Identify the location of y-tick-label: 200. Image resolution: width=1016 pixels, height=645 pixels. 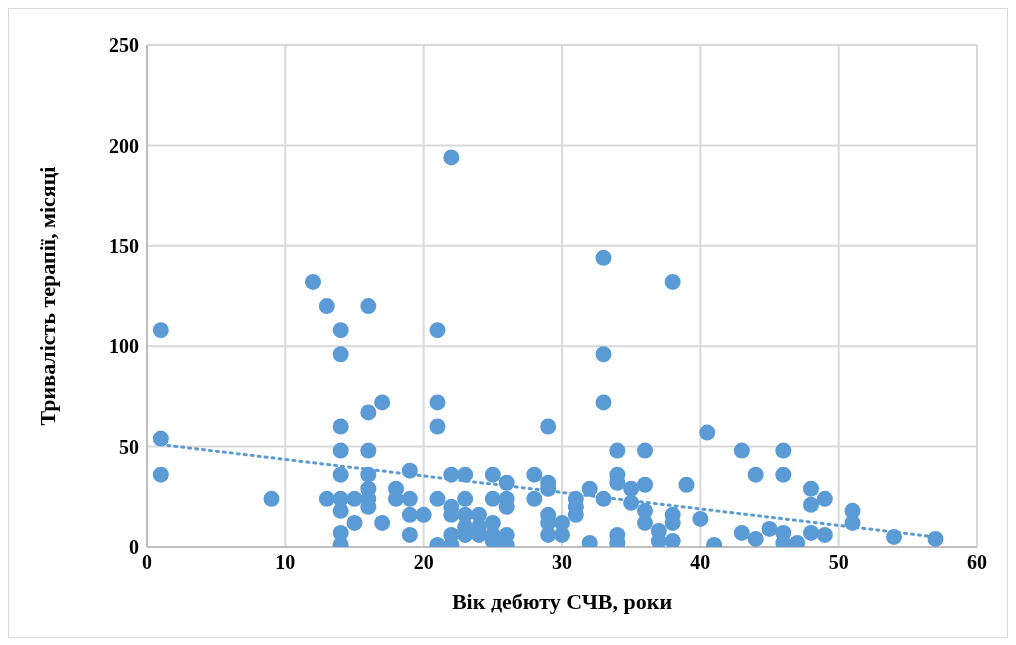
(124, 145).